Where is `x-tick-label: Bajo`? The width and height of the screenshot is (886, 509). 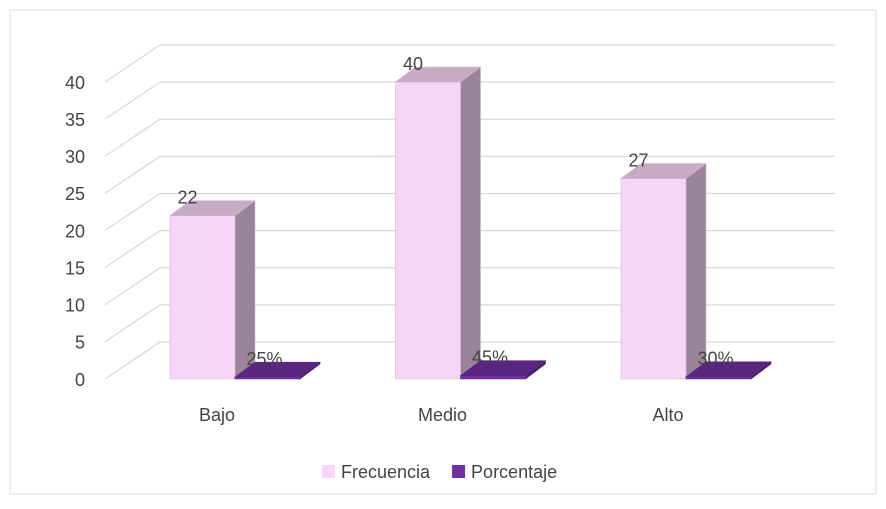
x-tick-label: Bajo is located at coordinates (217, 415).